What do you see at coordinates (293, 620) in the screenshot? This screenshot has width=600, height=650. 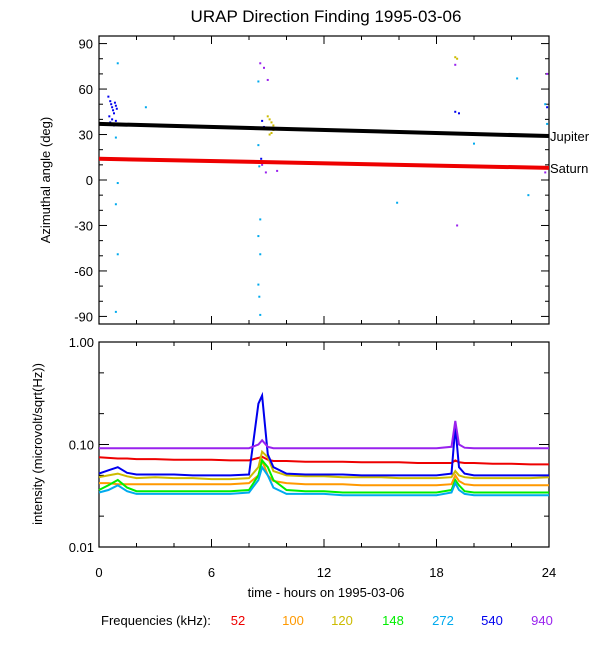 I see `legend-freq-100: 100` at bounding box center [293, 620].